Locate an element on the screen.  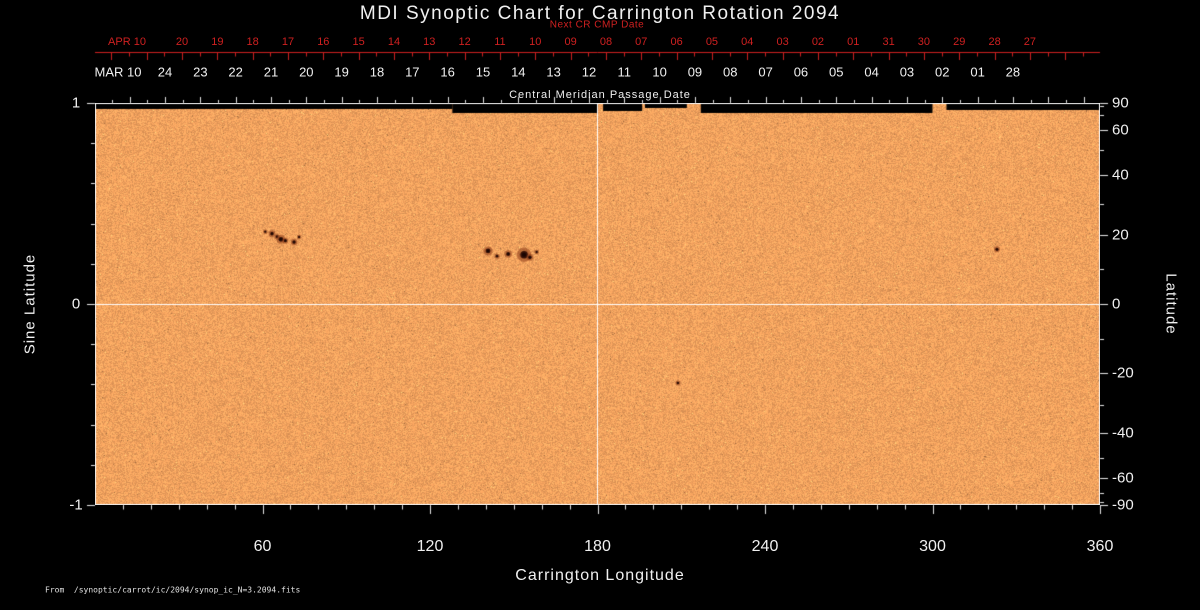
longitude-tick-label: 60 is located at coordinates (262, 546).